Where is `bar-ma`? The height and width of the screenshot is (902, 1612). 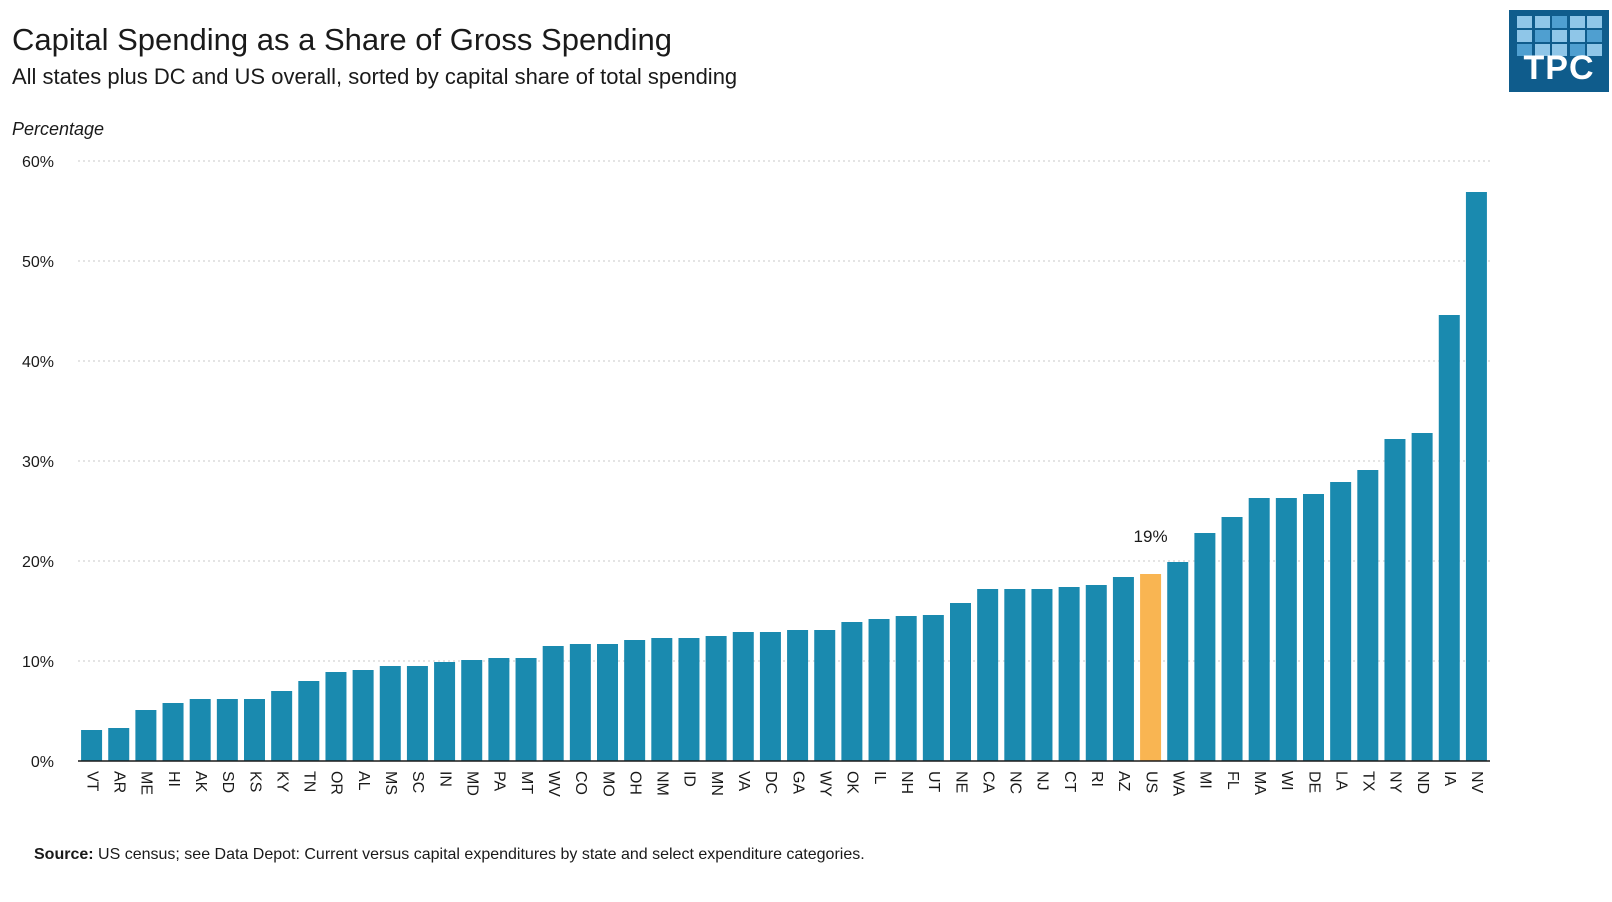
bar-ma is located at coordinates (1259, 629).